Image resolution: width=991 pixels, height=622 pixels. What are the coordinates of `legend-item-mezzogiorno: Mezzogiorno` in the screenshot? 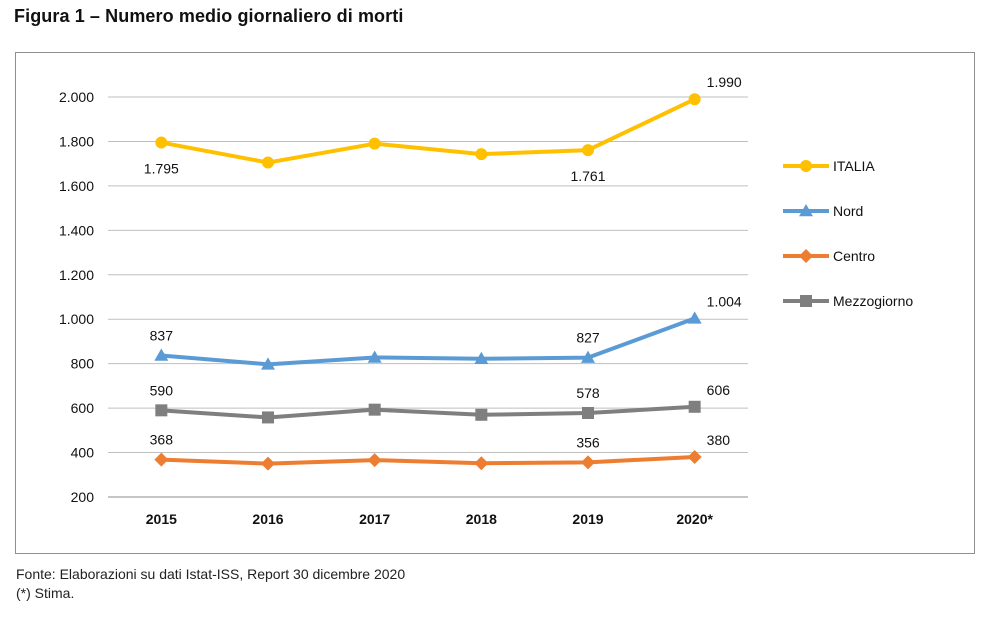 It's located at (848, 301).